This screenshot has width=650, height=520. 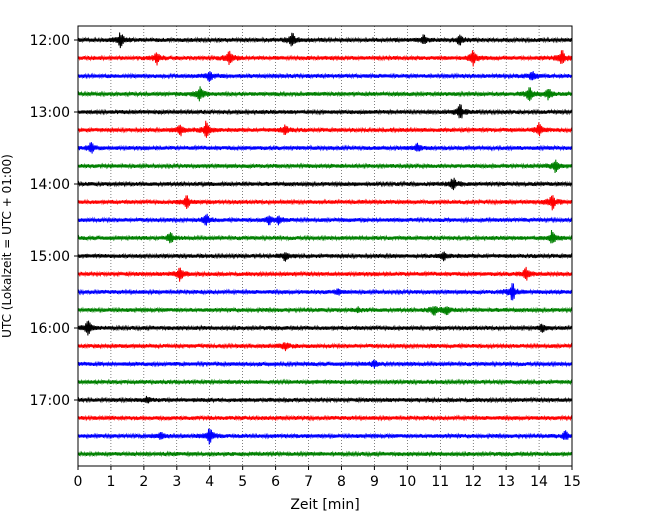 I want to click on x-tick-label: 4, so click(x=209, y=482).